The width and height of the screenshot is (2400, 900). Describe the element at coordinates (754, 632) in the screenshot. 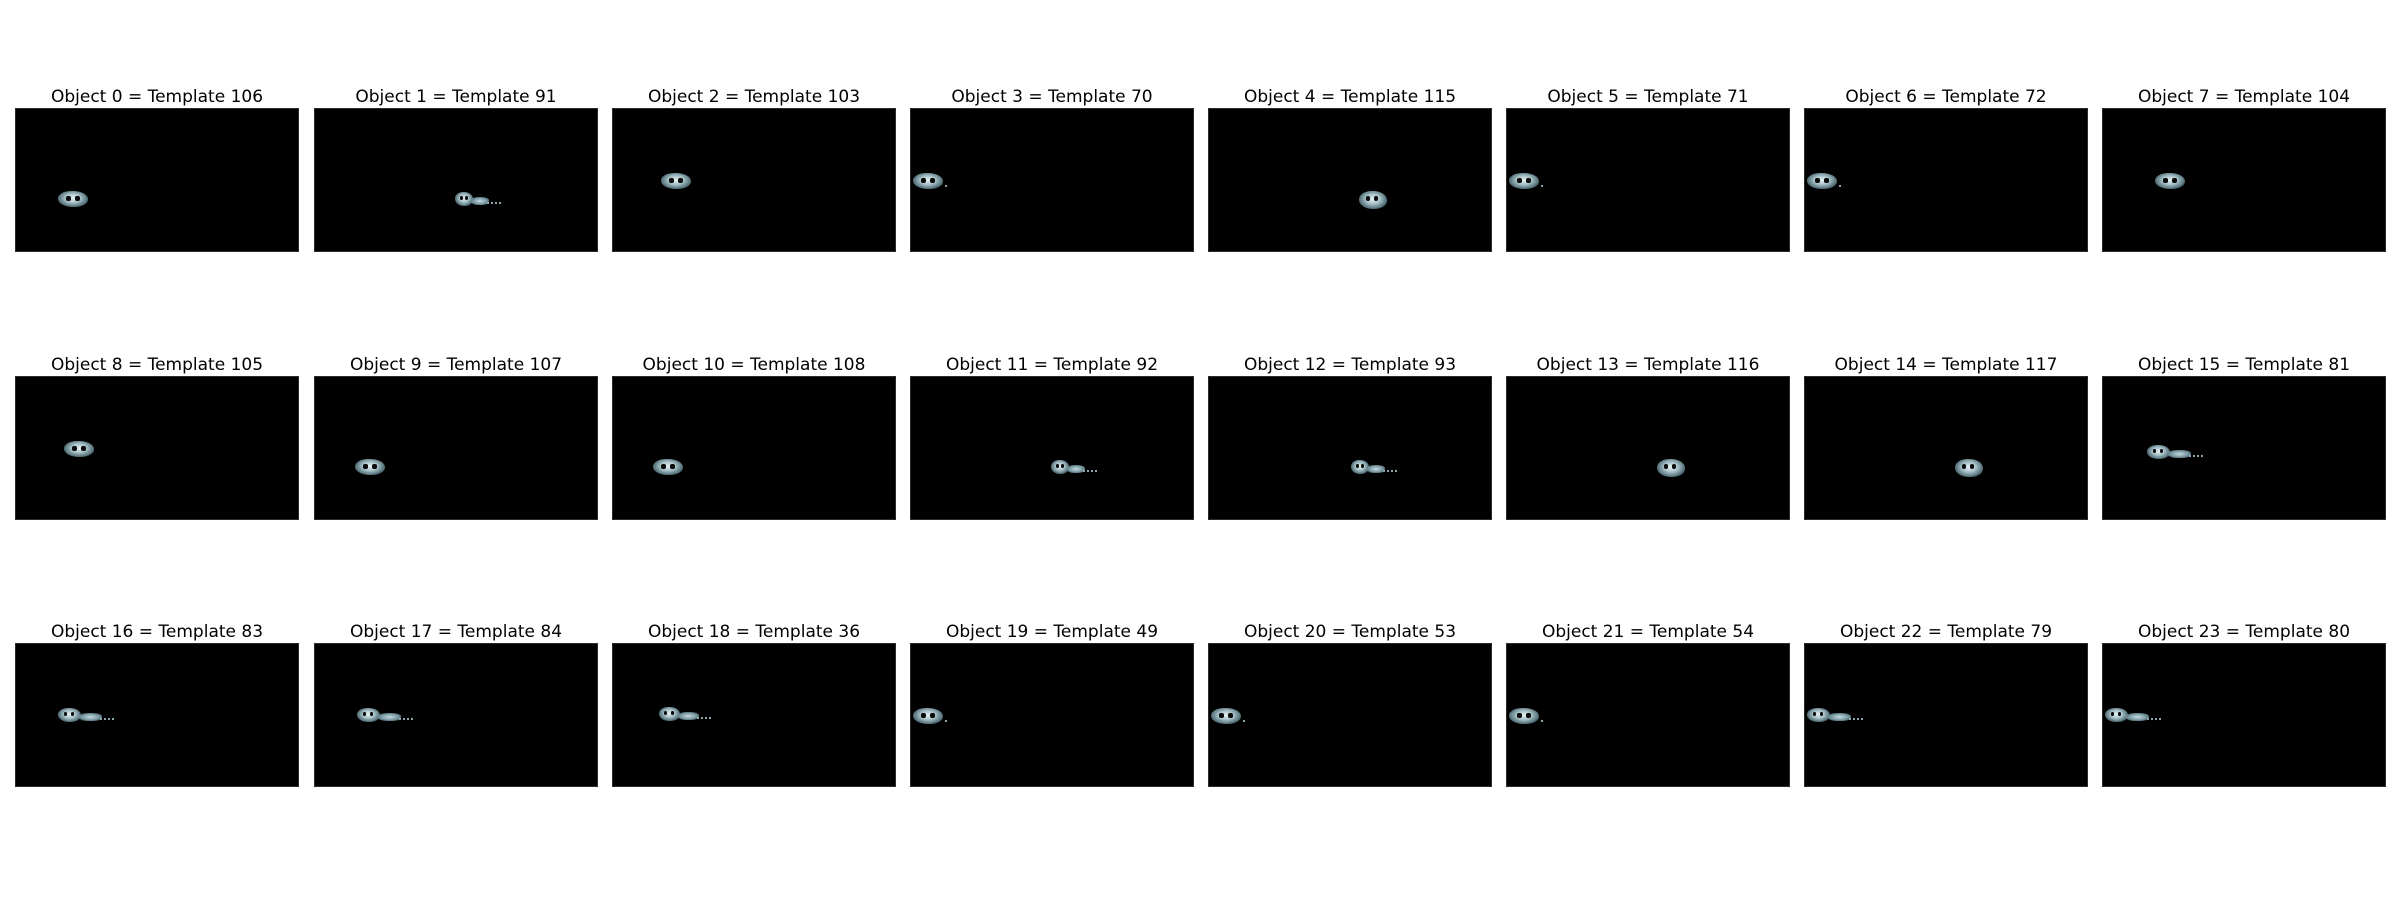

I see `panel-title: Object 18 = Template 36` at that location.